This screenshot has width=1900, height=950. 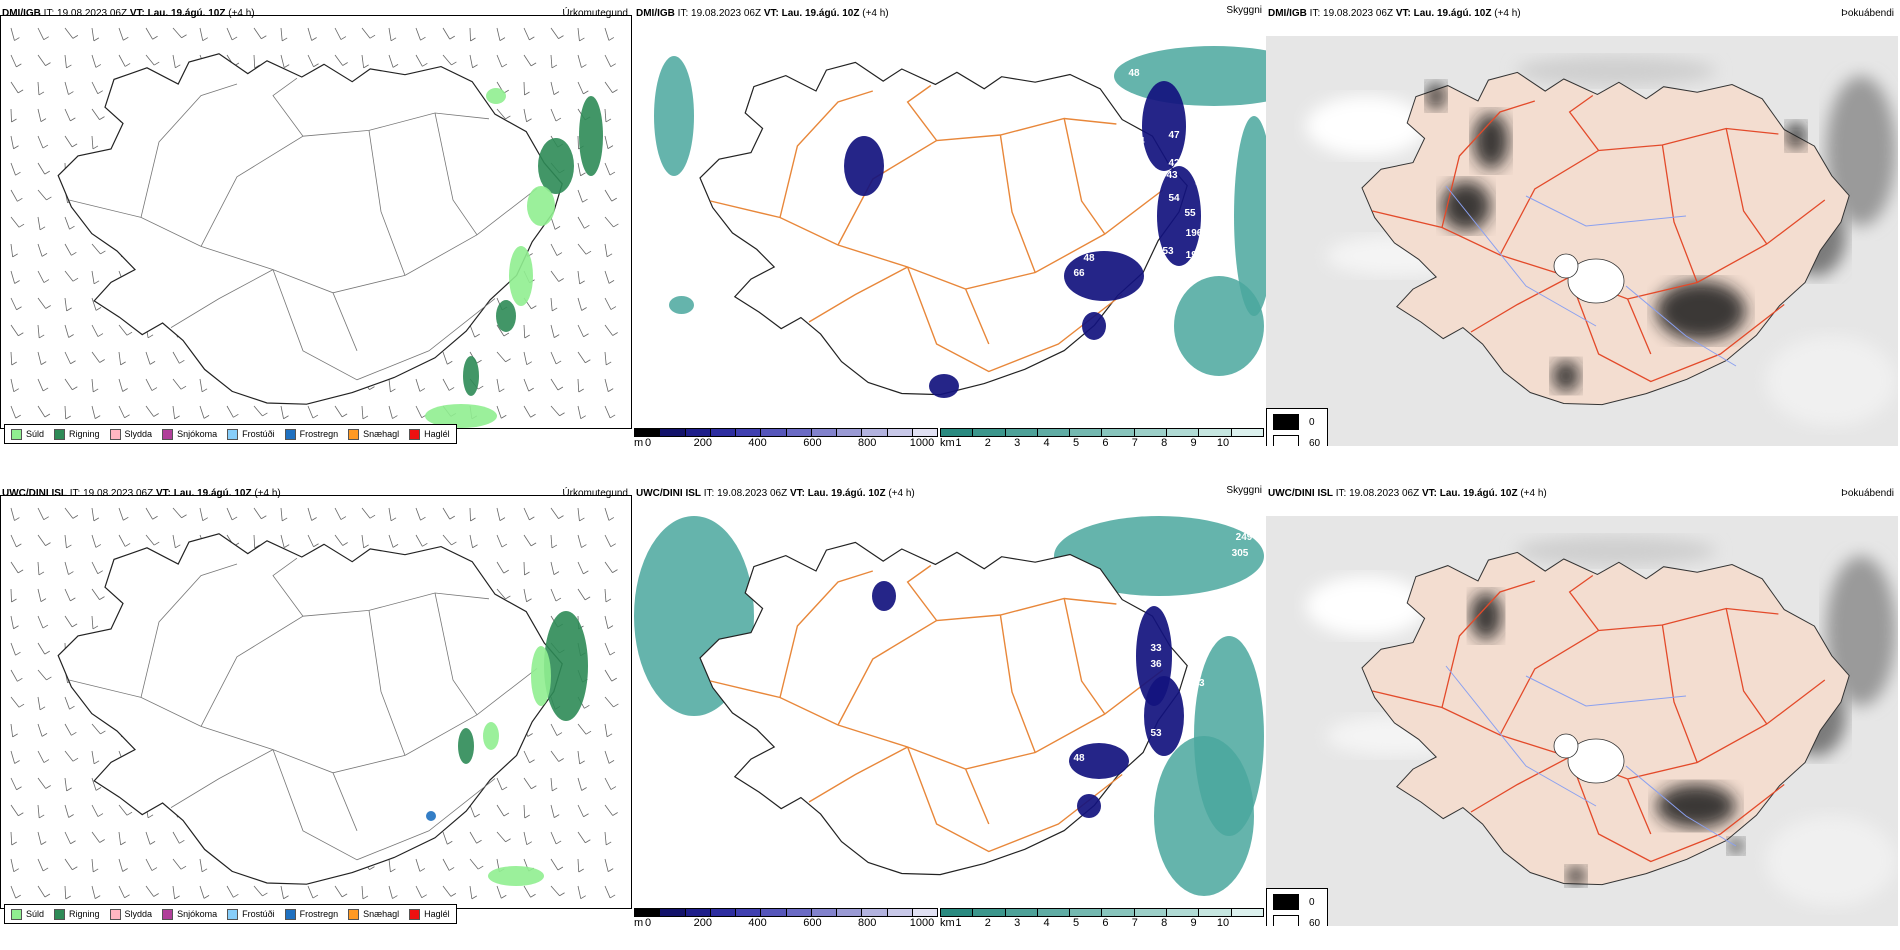 What do you see at coordinates (1796, 136) in the screenshot?
I see `fog-dense-area` at bounding box center [1796, 136].